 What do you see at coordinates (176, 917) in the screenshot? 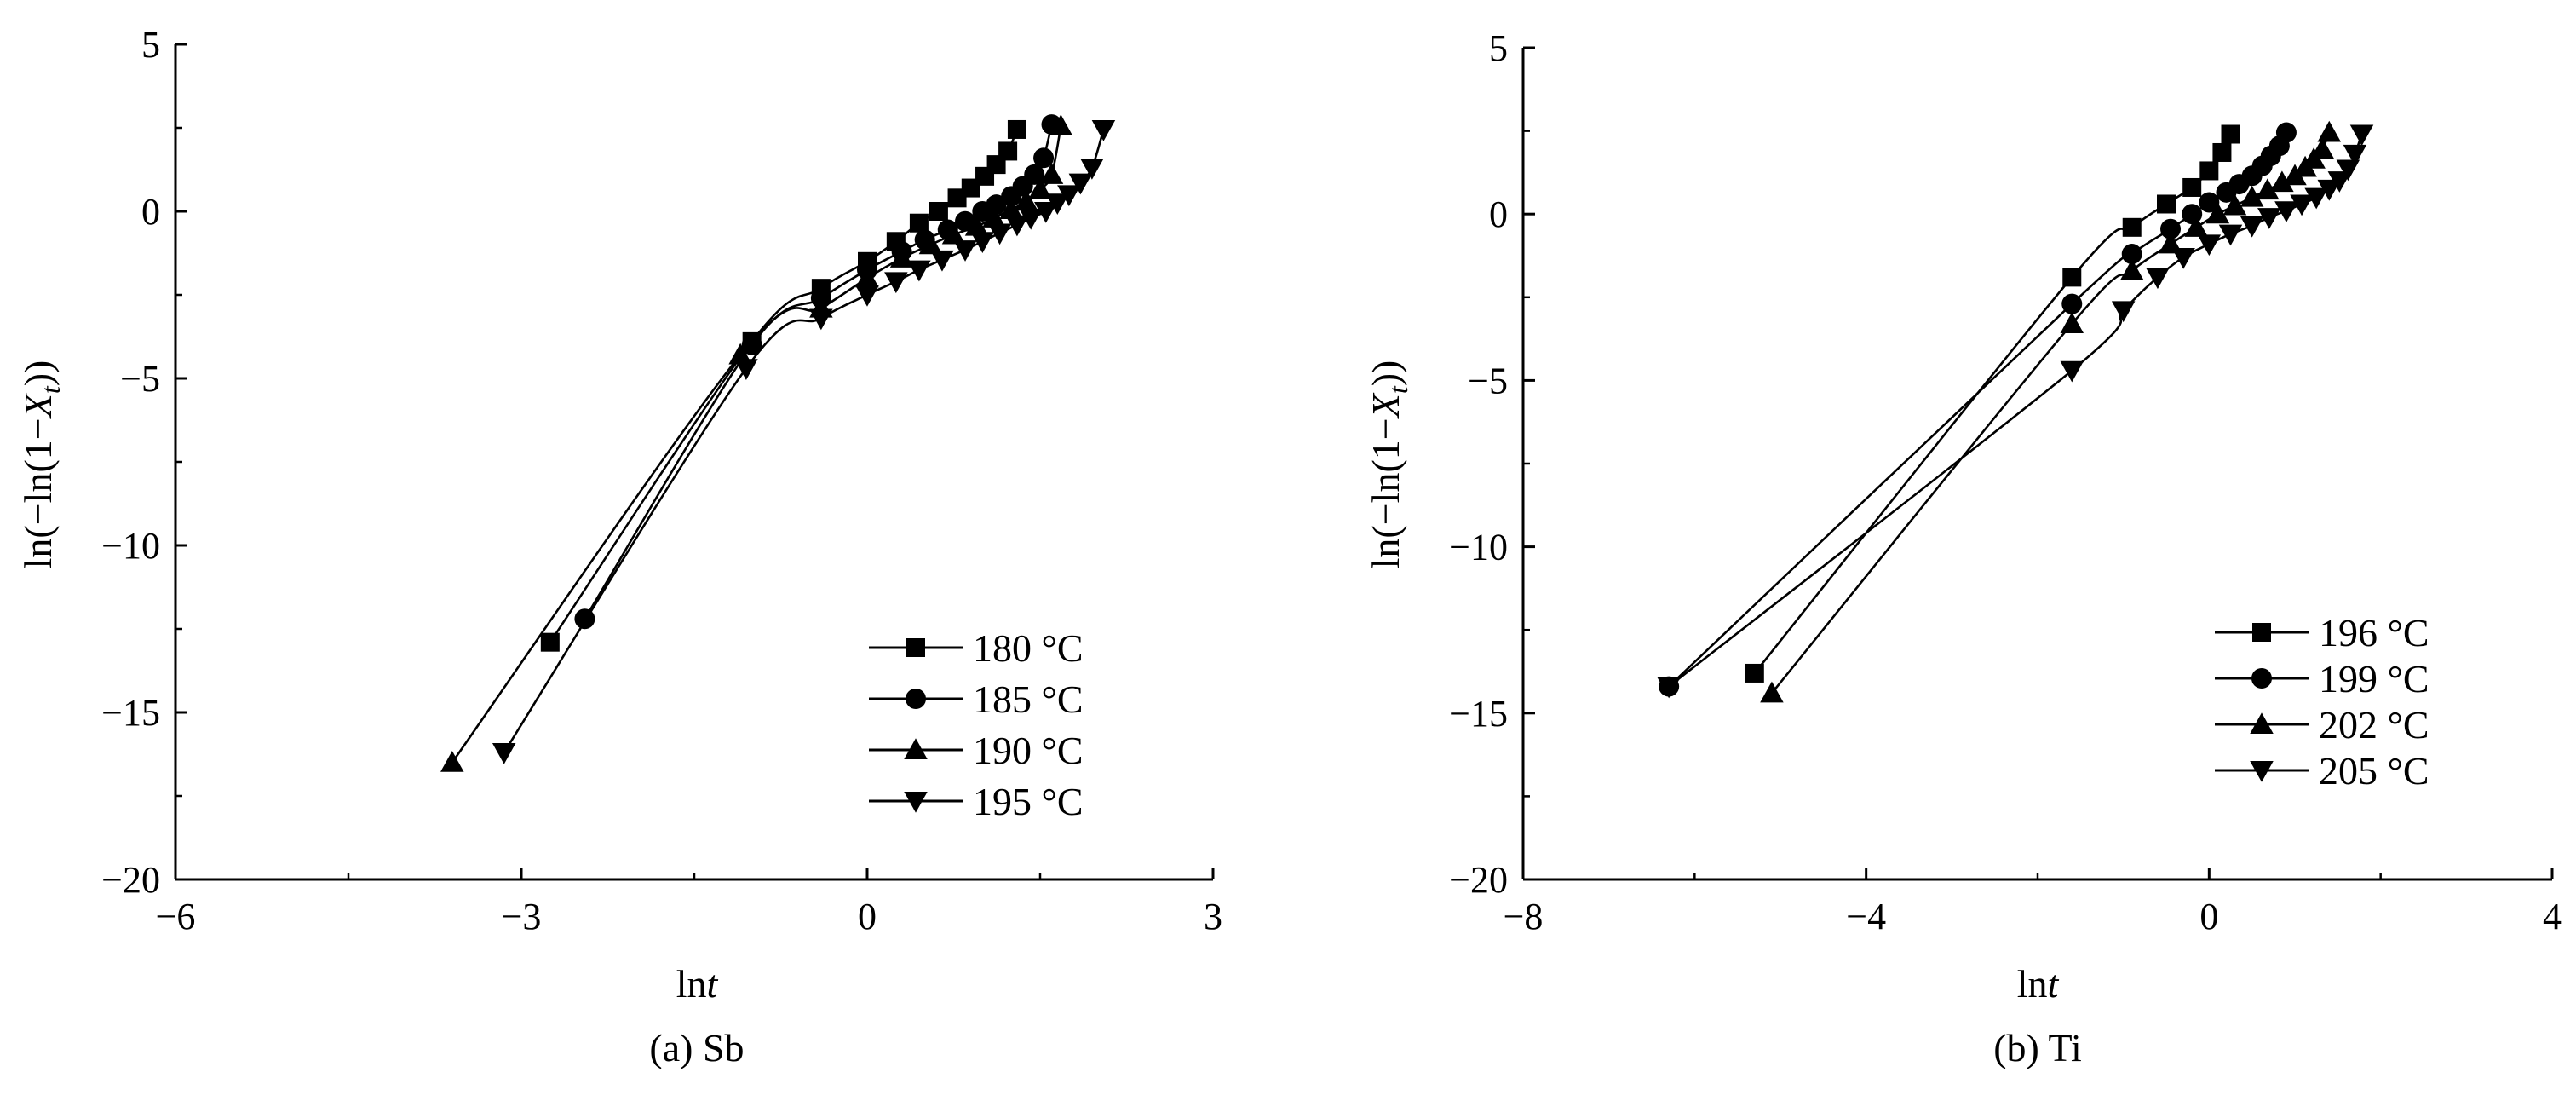
I see `x-tick-label-a: −6` at bounding box center [176, 917].